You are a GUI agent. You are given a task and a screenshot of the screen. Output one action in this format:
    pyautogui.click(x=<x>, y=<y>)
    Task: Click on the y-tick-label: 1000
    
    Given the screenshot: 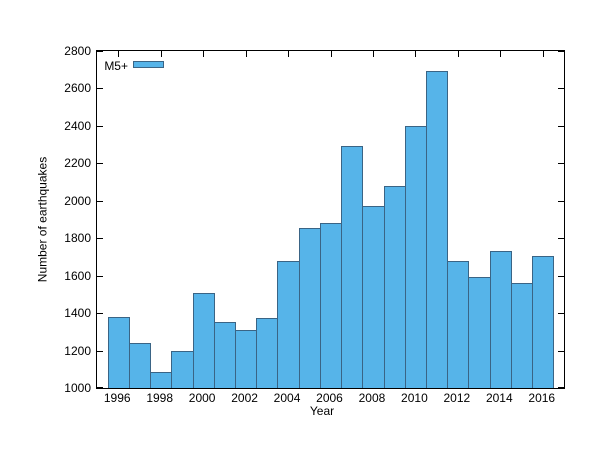 What is the action you would take?
    pyautogui.click(x=77, y=388)
    